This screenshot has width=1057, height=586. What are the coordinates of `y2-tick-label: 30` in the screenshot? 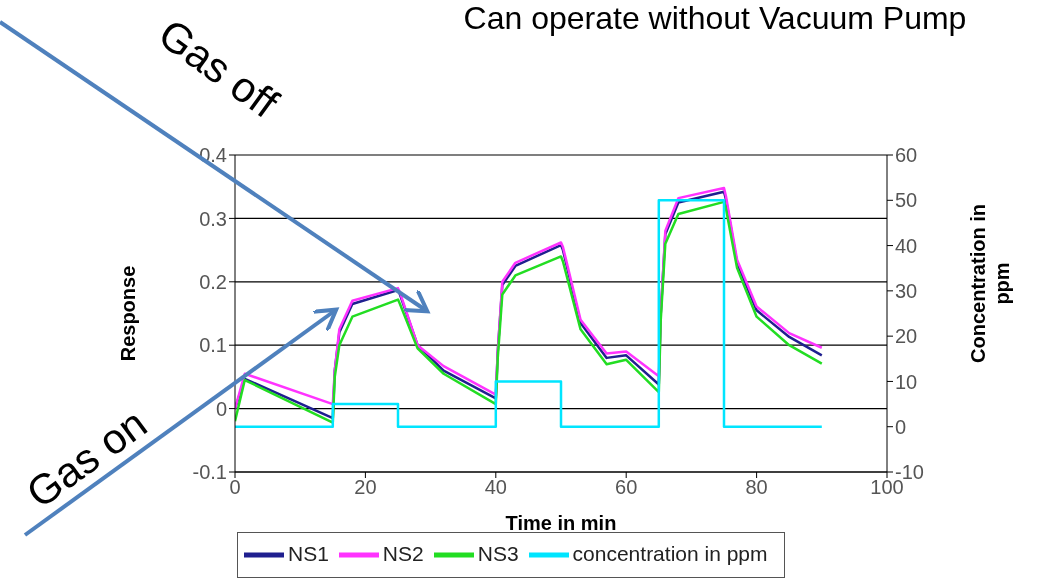 It's located at (906, 290).